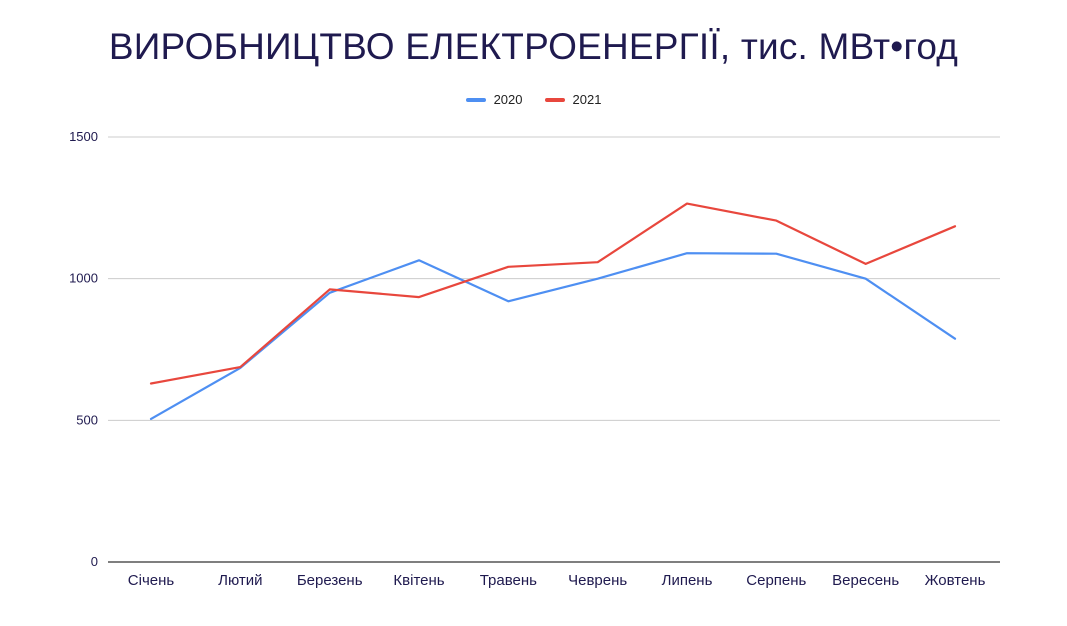 The height and width of the screenshot is (626, 1067). Describe the element at coordinates (508, 580) in the screenshot. I see `x-tick-label: Травень` at that location.